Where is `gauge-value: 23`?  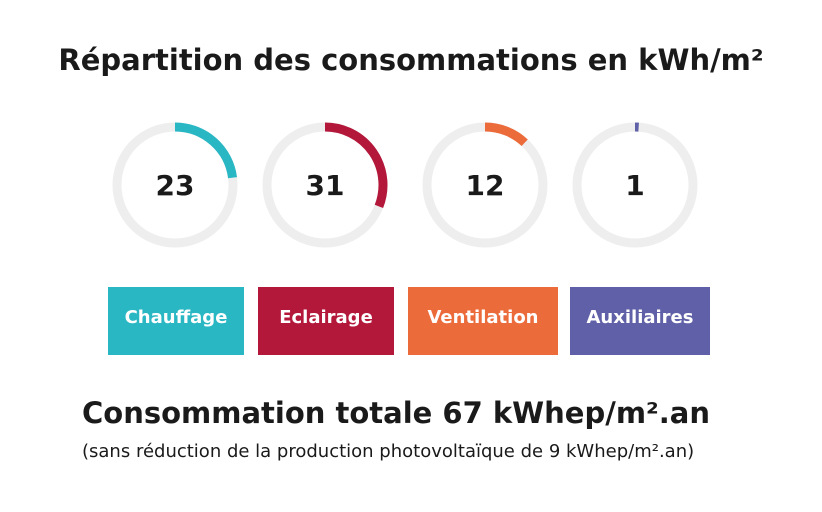
gauge-value: 23 is located at coordinates (175, 185).